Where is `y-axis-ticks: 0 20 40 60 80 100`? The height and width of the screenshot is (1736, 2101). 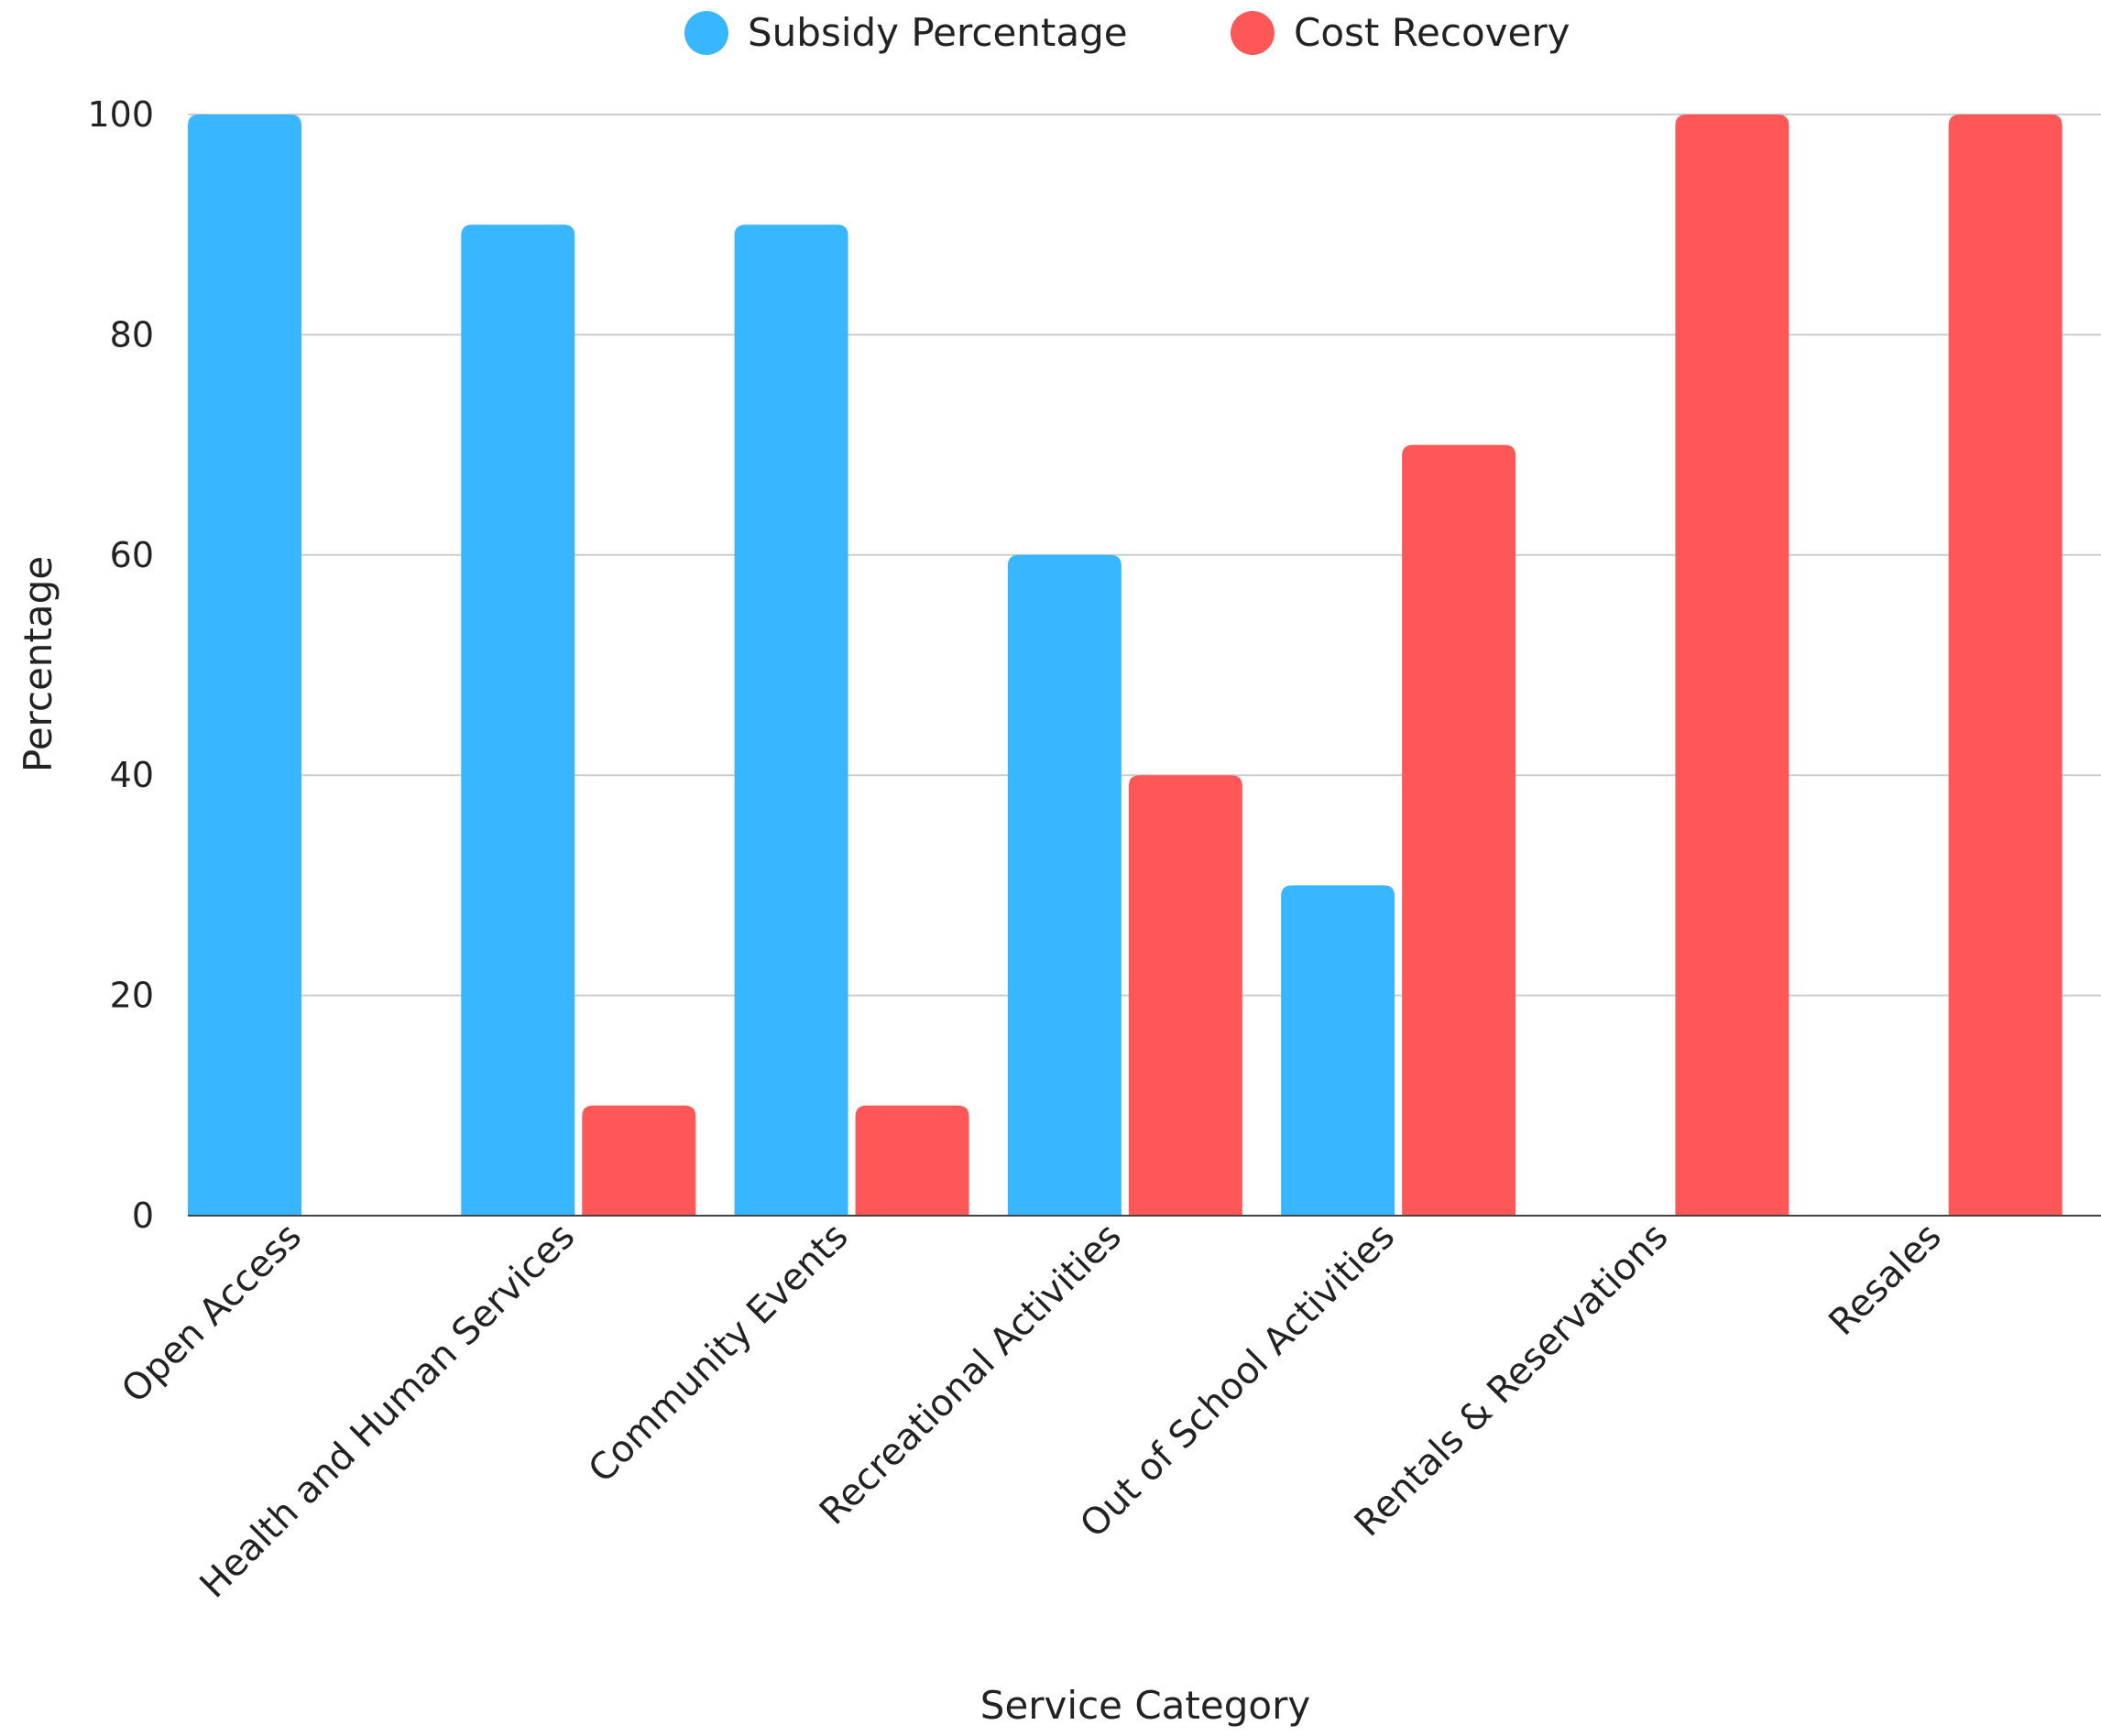
y-axis-ticks: 0 20 40 60 80 100 is located at coordinates (120, 665).